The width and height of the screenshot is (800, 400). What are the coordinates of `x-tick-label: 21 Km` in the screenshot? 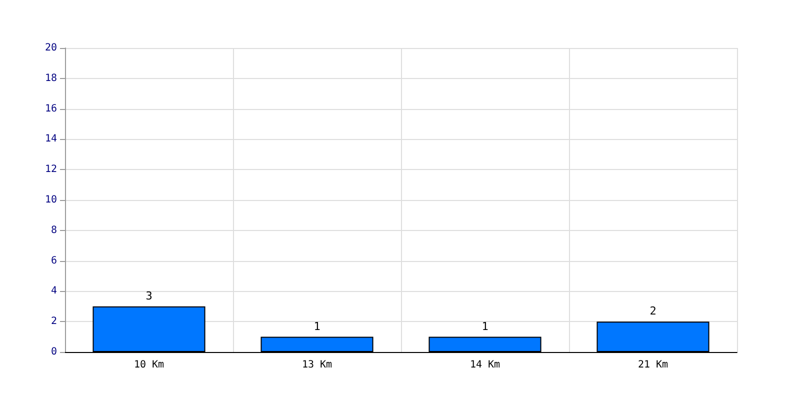 It's located at (653, 365).